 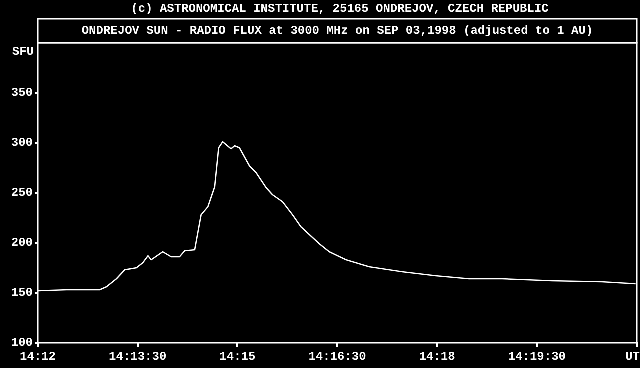 I want to click on x-axis-title: UT, so click(x=633, y=357).